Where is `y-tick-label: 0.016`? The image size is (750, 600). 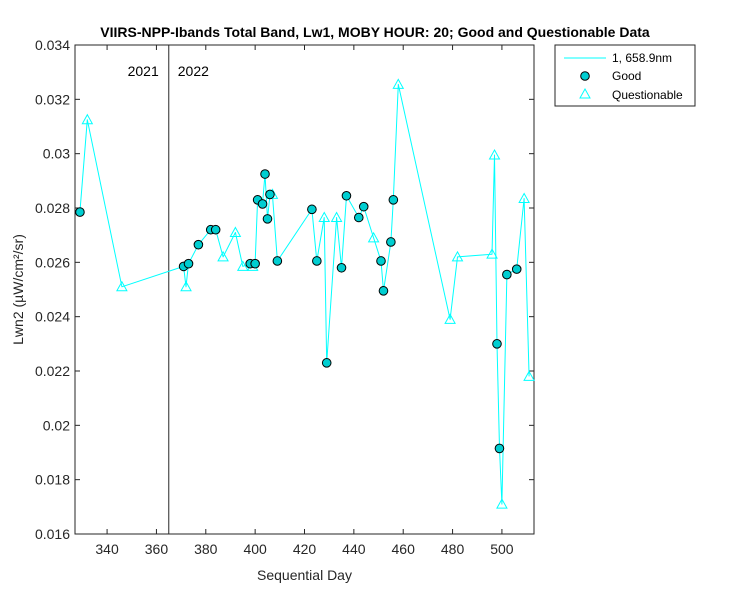 y-tick-label: 0.016 is located at coordinates (52, 534).